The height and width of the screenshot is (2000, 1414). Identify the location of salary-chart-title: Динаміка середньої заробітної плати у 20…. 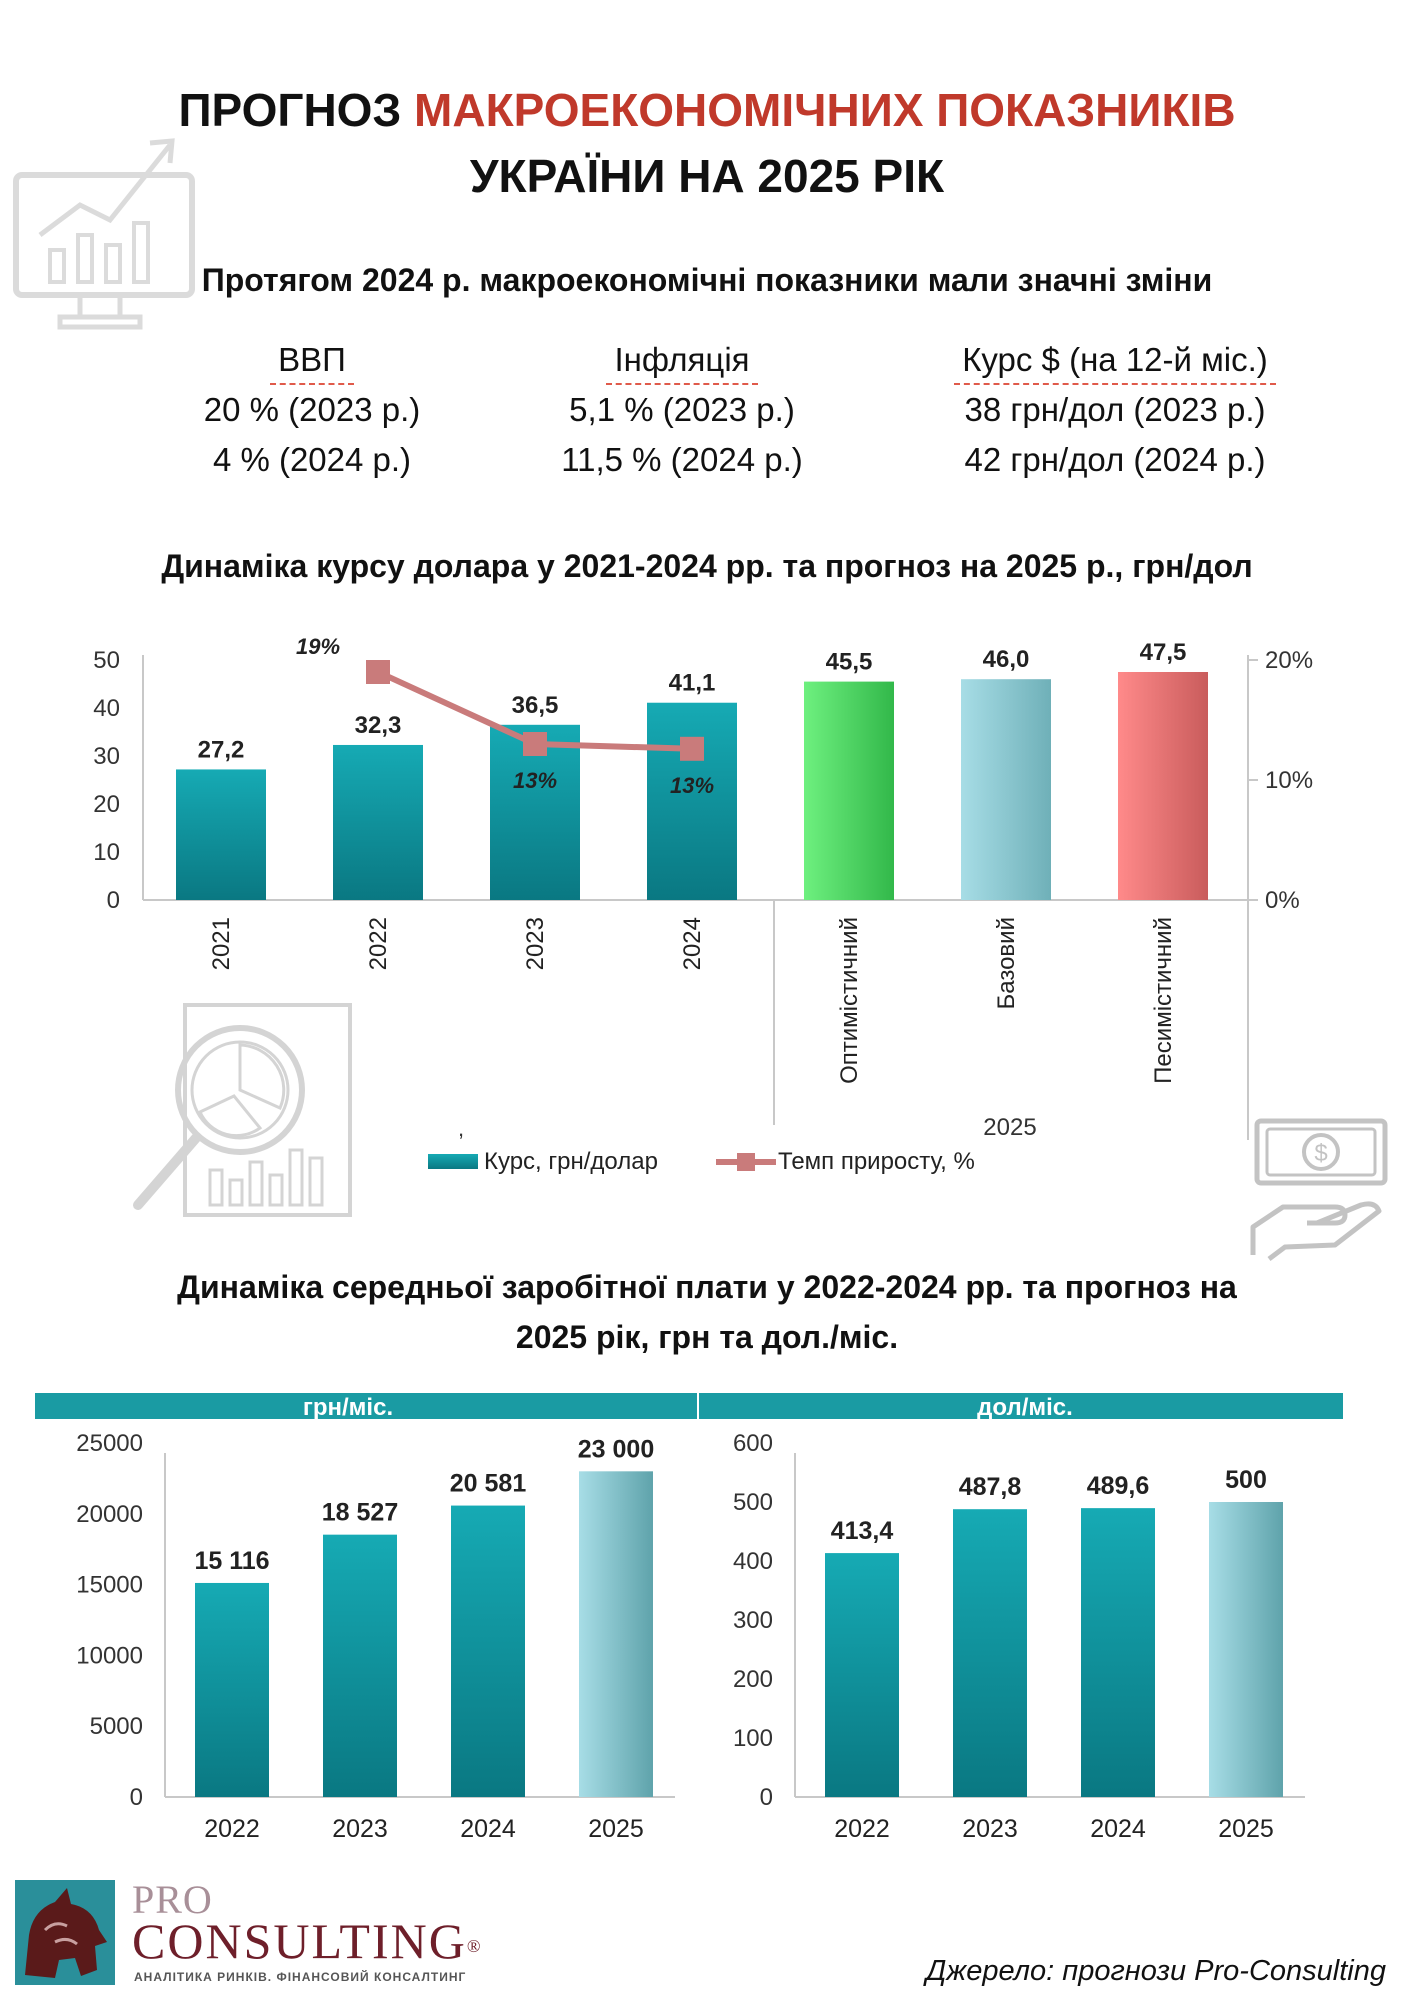
(707, 1312).